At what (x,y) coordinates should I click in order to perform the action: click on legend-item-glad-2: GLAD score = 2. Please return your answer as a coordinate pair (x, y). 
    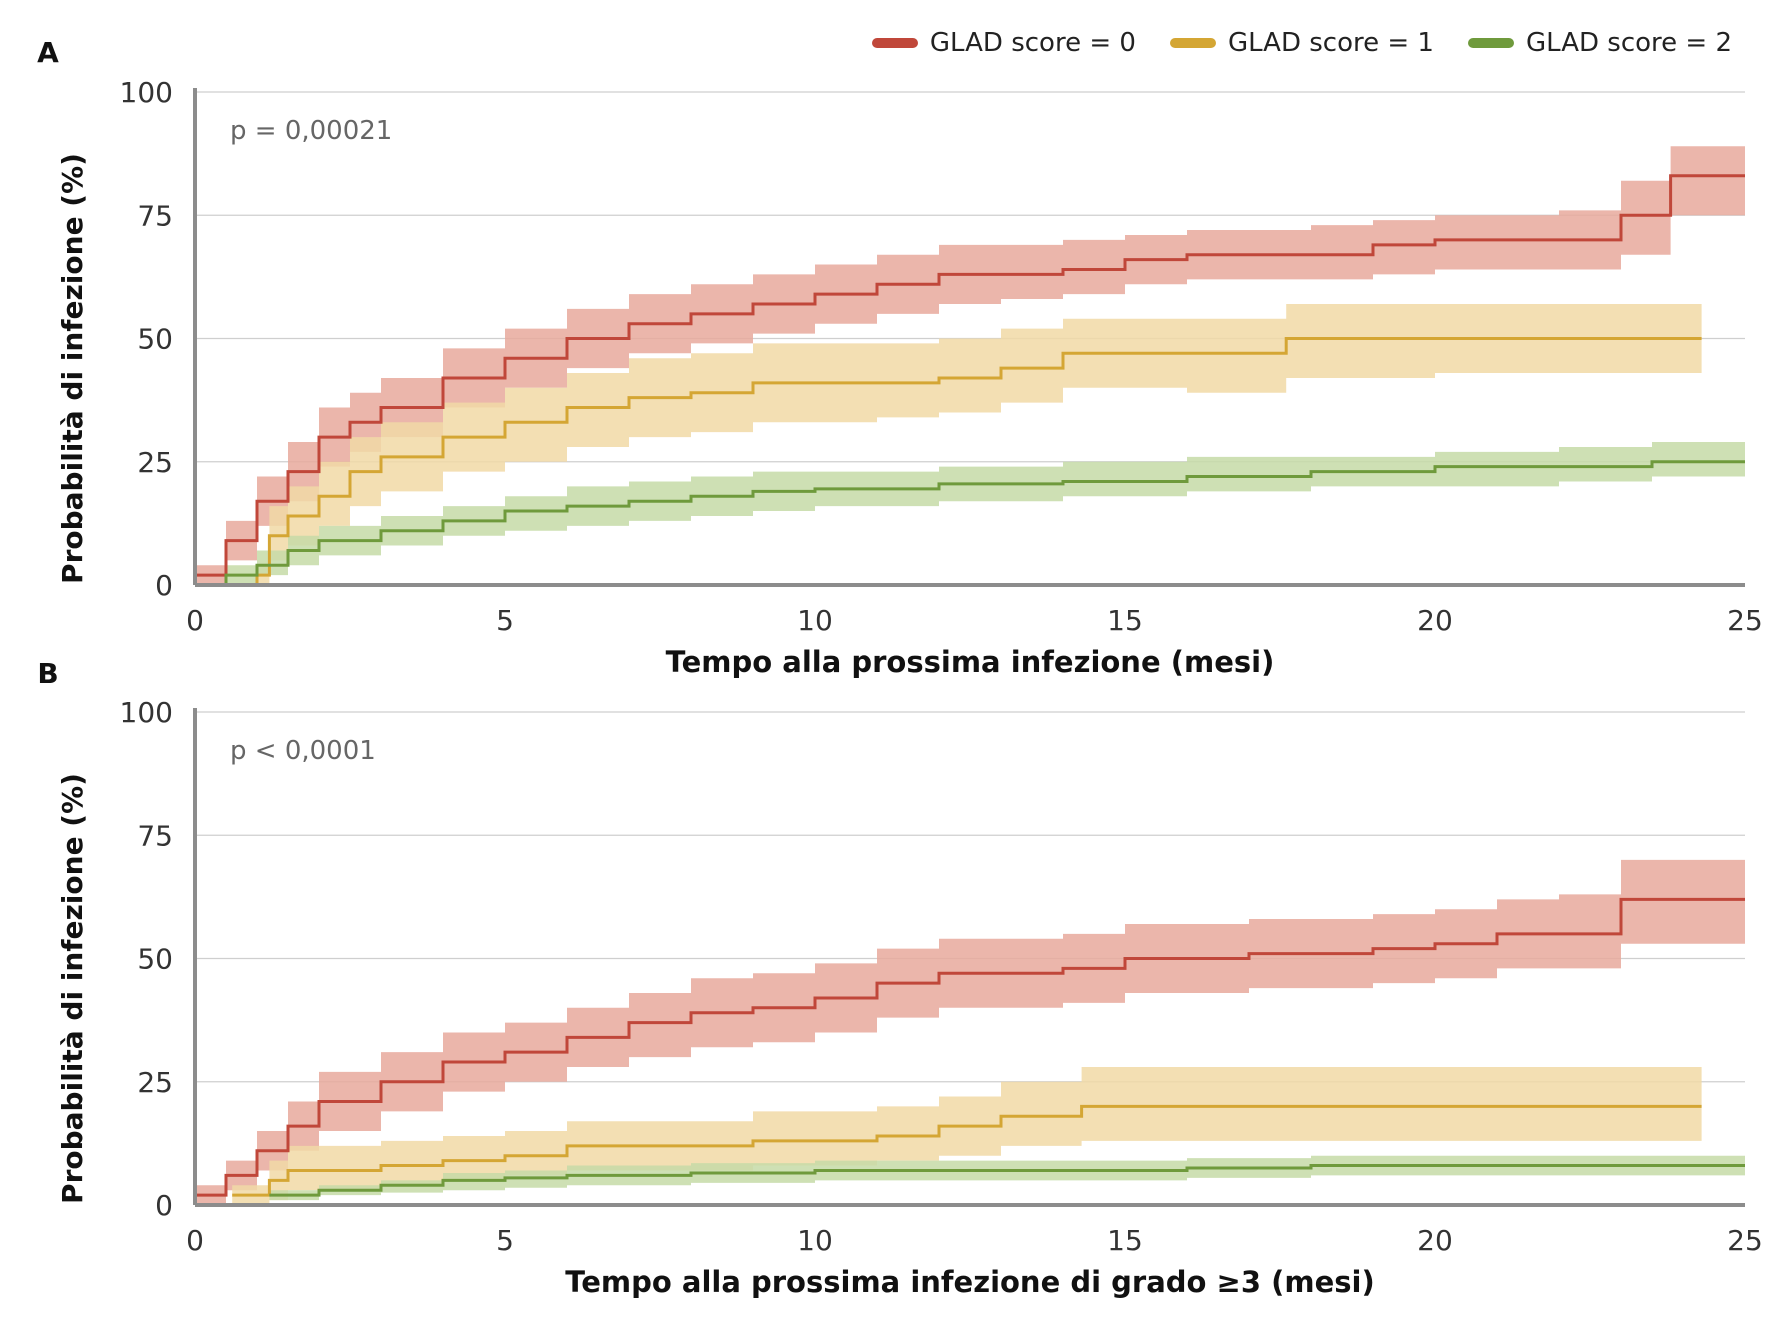
    Looking at the image, I should click on (1599, 43).